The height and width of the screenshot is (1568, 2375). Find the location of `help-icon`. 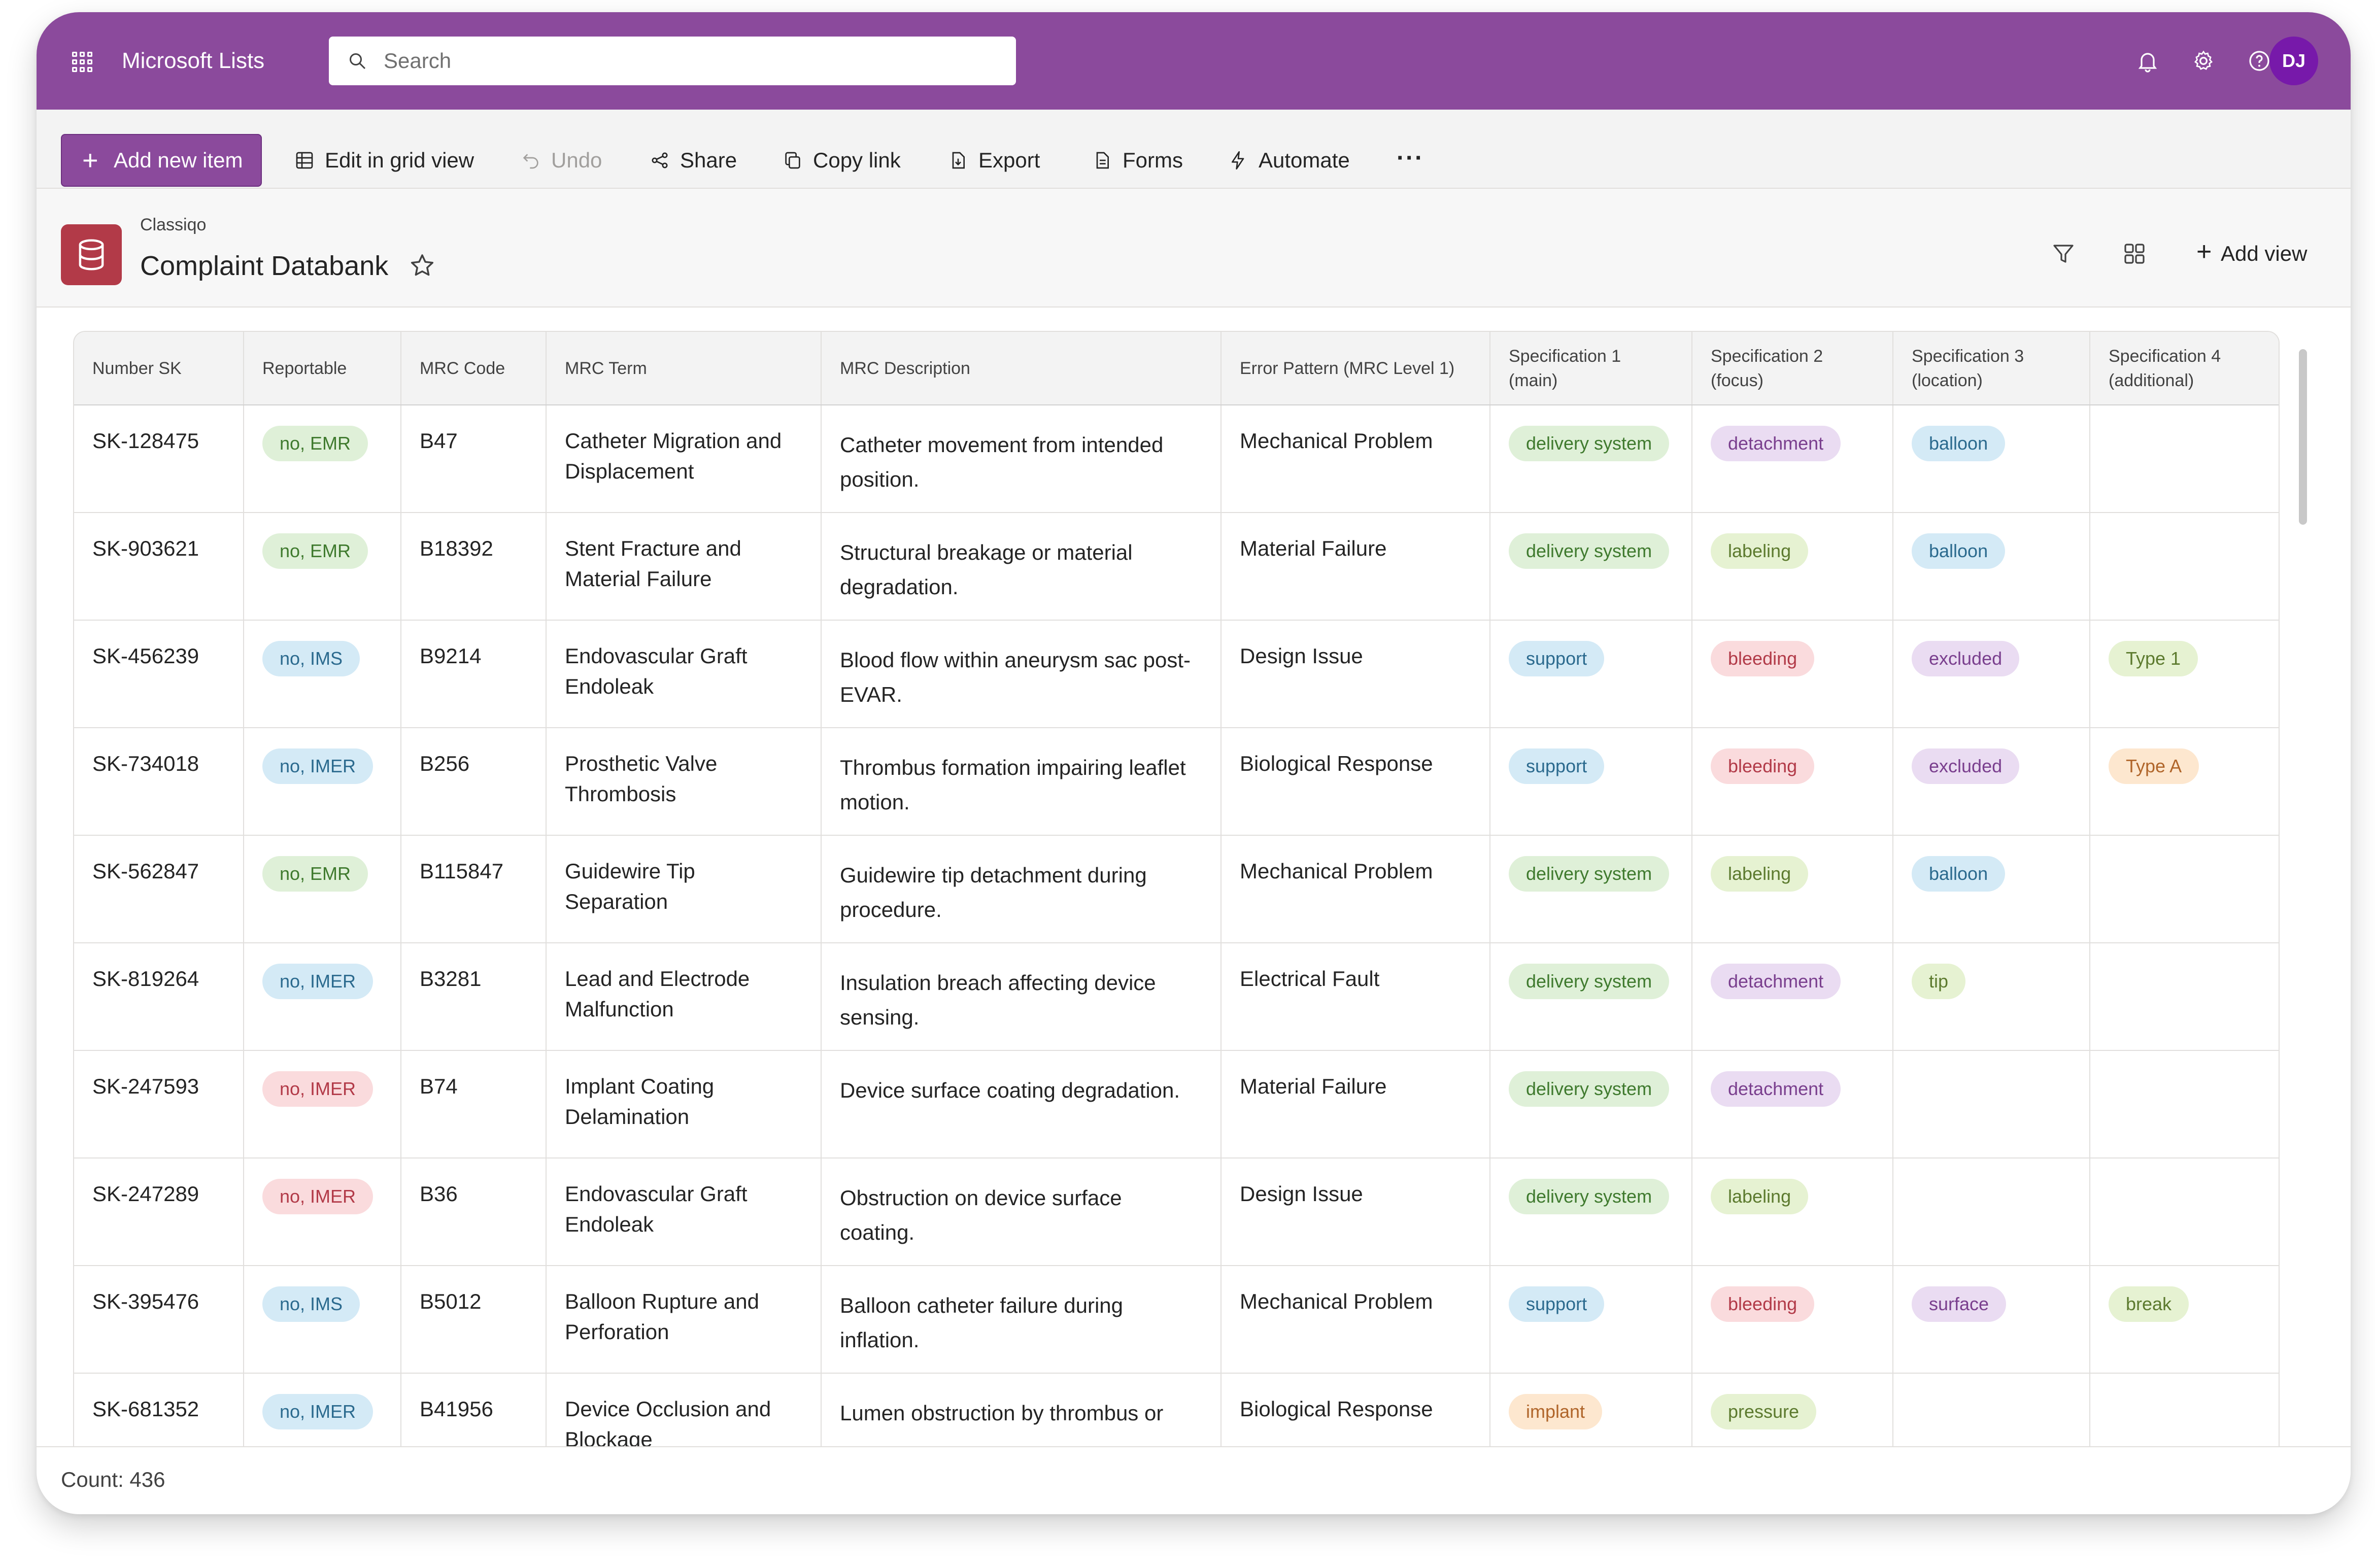

help-icon is located at coordinates (2259, 61).